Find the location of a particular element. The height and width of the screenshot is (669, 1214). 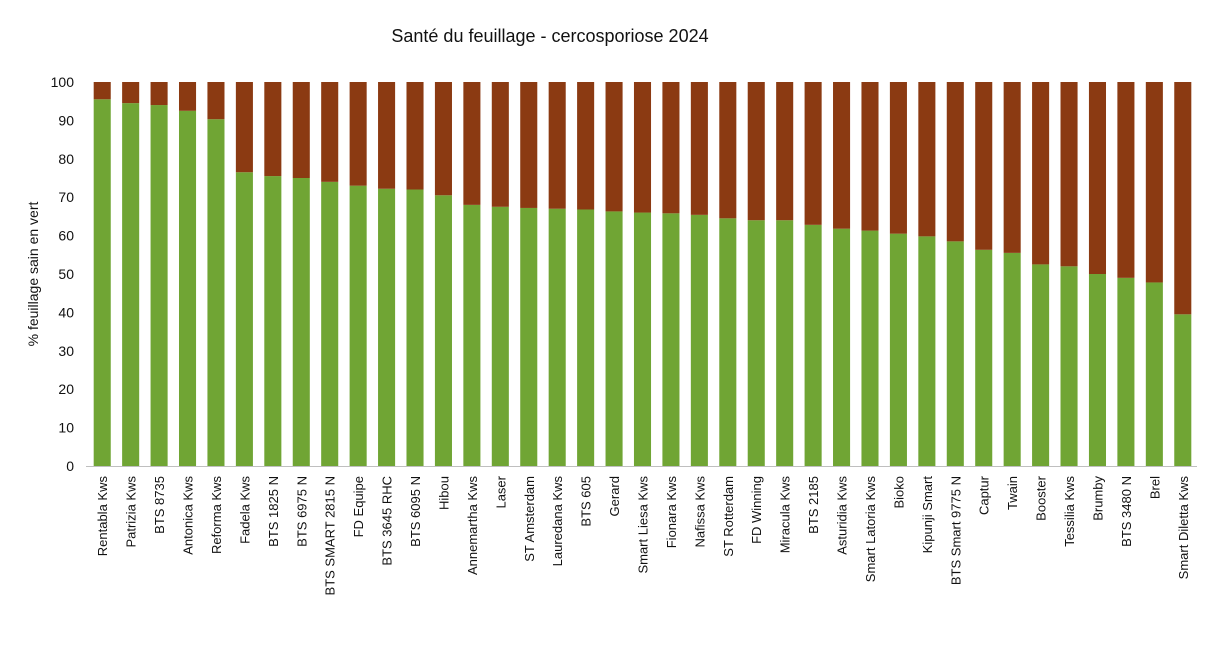

x-tick-label: ST Amsterdam is located at coordinates (529, 519).